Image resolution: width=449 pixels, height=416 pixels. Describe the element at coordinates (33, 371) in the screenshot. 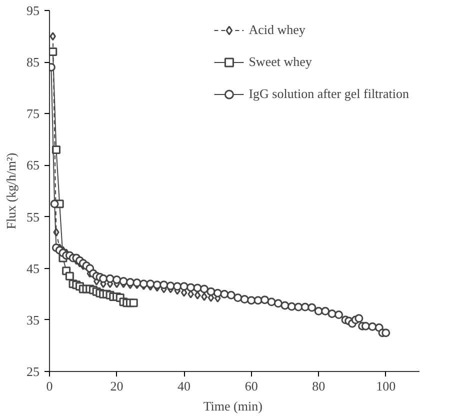

I see `y-tick-label: 25` at that location.